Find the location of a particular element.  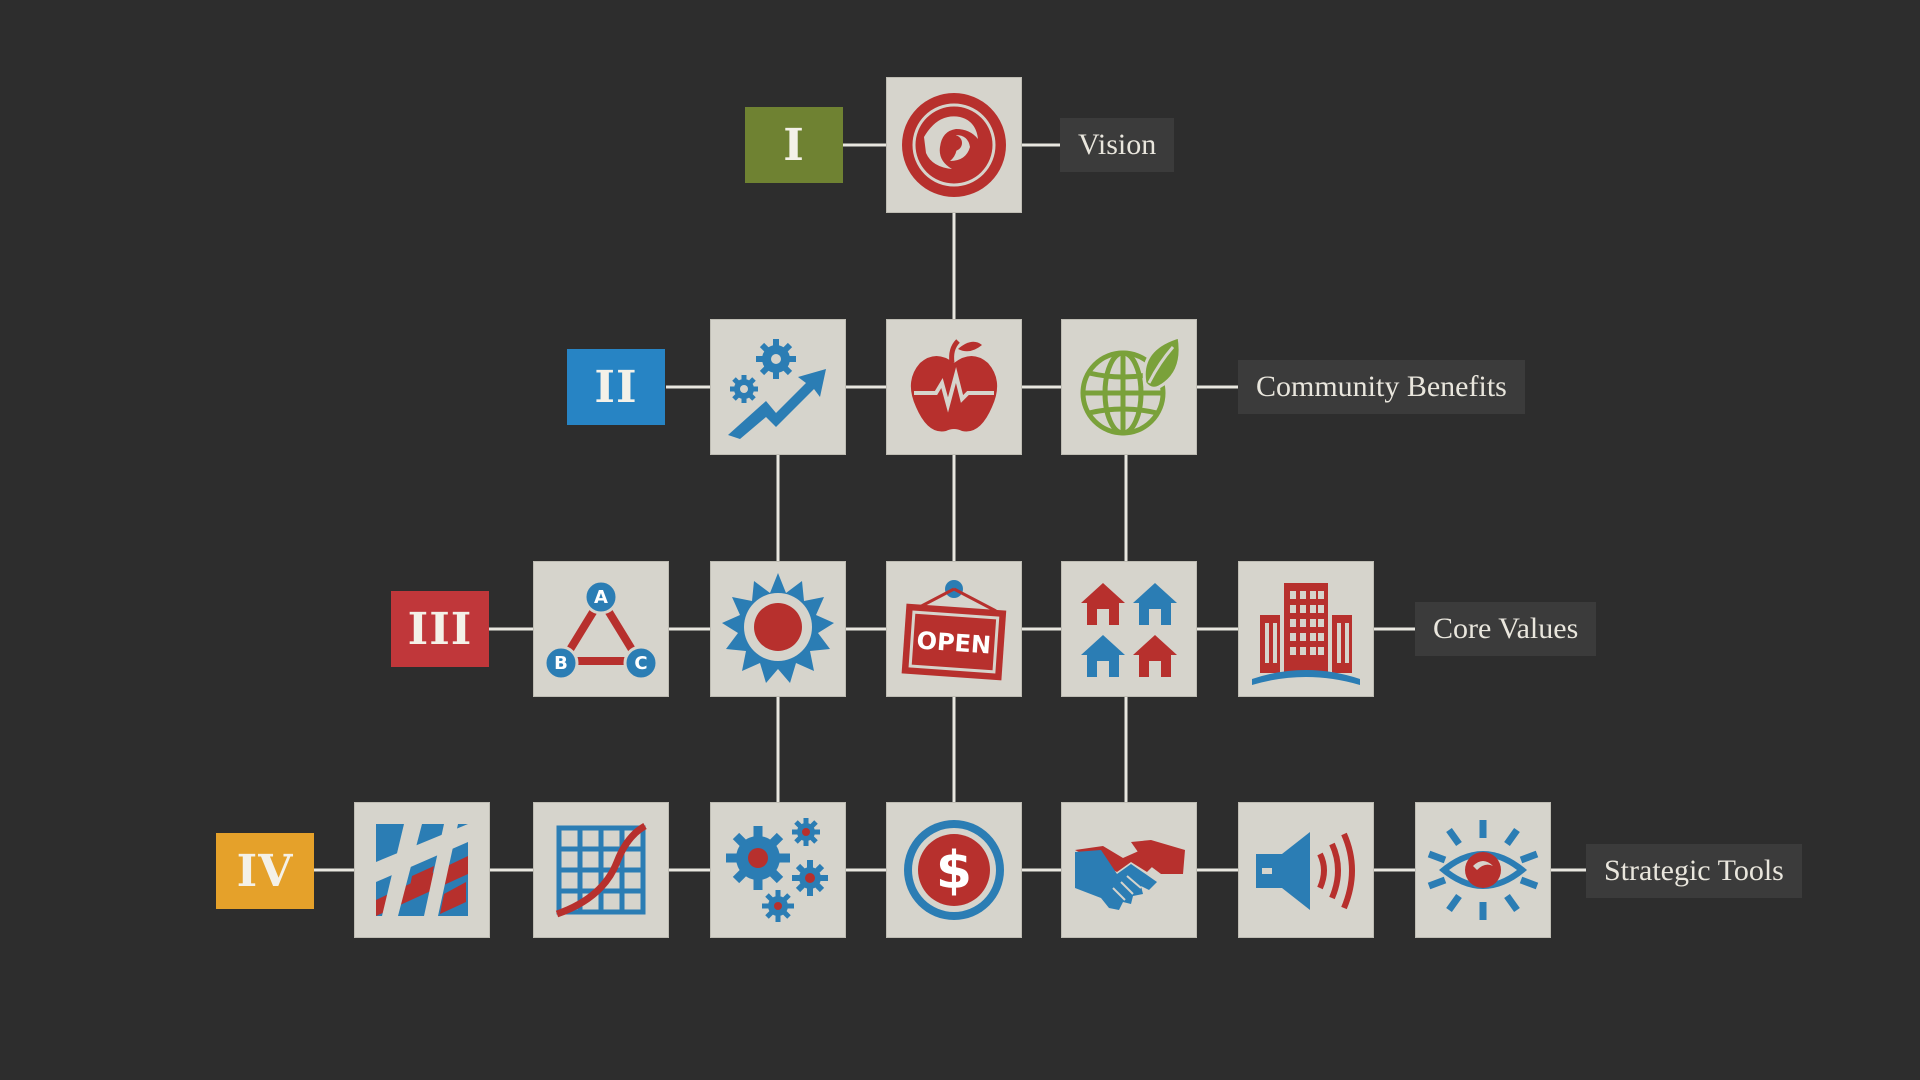

level-label-strategic-tools: Strategic Tools is located at coordinates (1694, 871).